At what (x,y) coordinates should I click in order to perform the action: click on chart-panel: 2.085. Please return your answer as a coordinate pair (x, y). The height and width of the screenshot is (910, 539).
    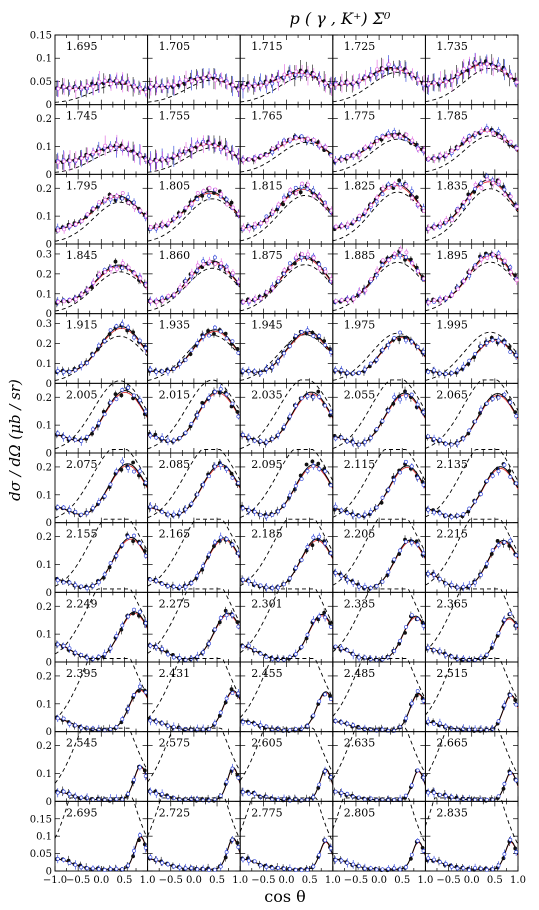
    Looking at the image, I should click on (194, 486).